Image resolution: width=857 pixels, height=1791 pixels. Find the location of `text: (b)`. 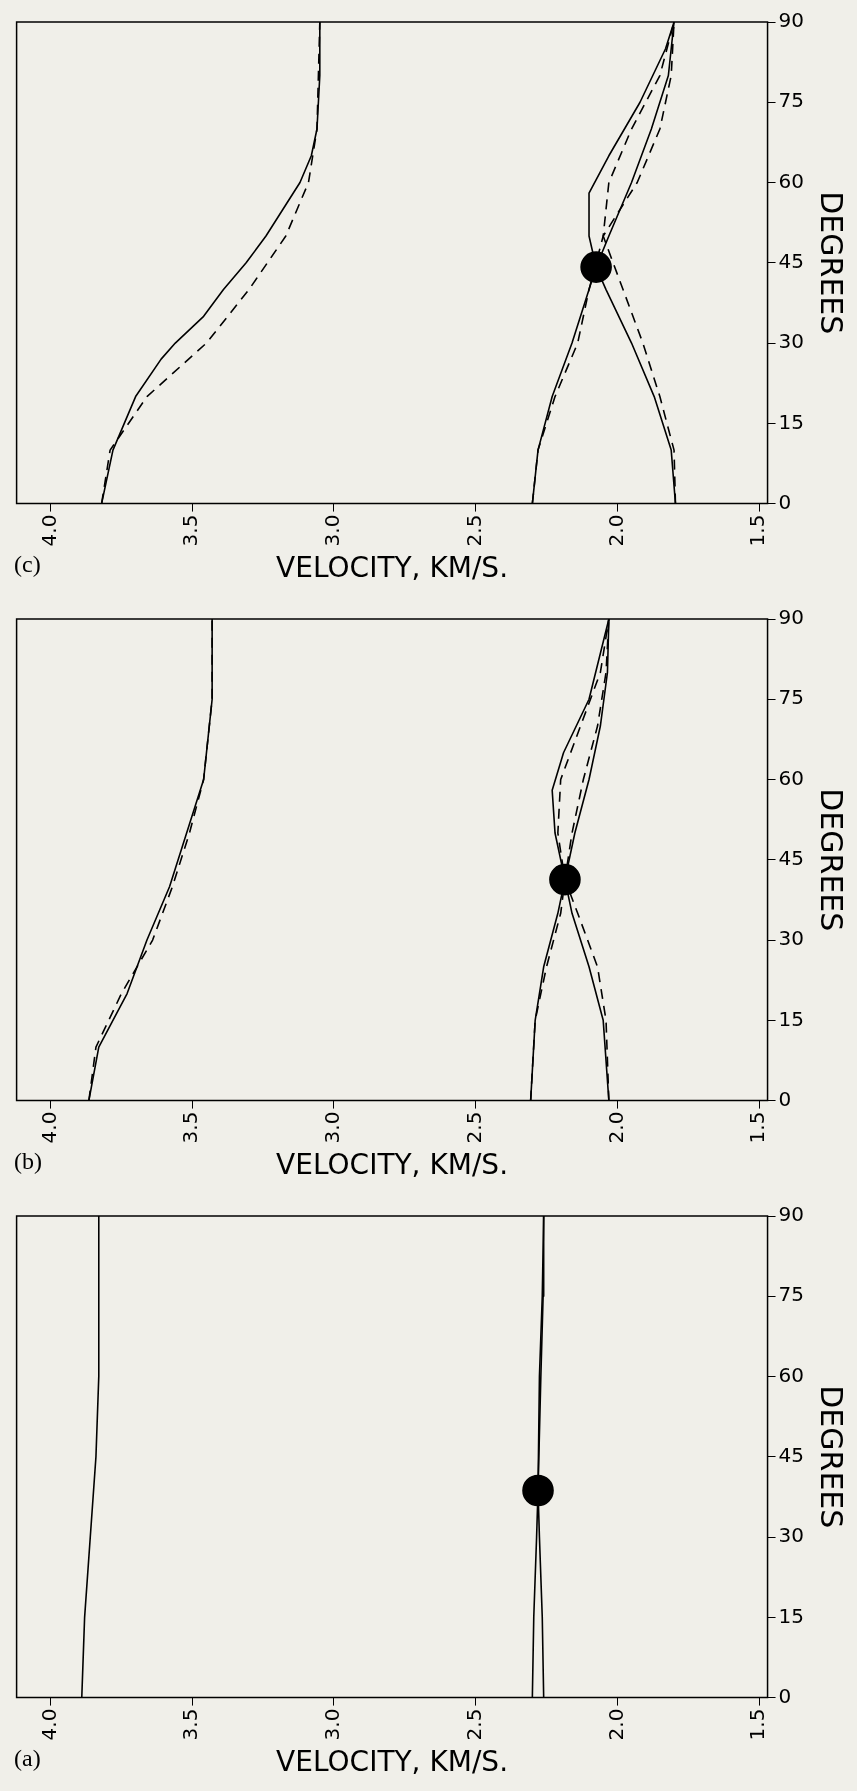

text: (b) is located at coordinates (28, 1160).